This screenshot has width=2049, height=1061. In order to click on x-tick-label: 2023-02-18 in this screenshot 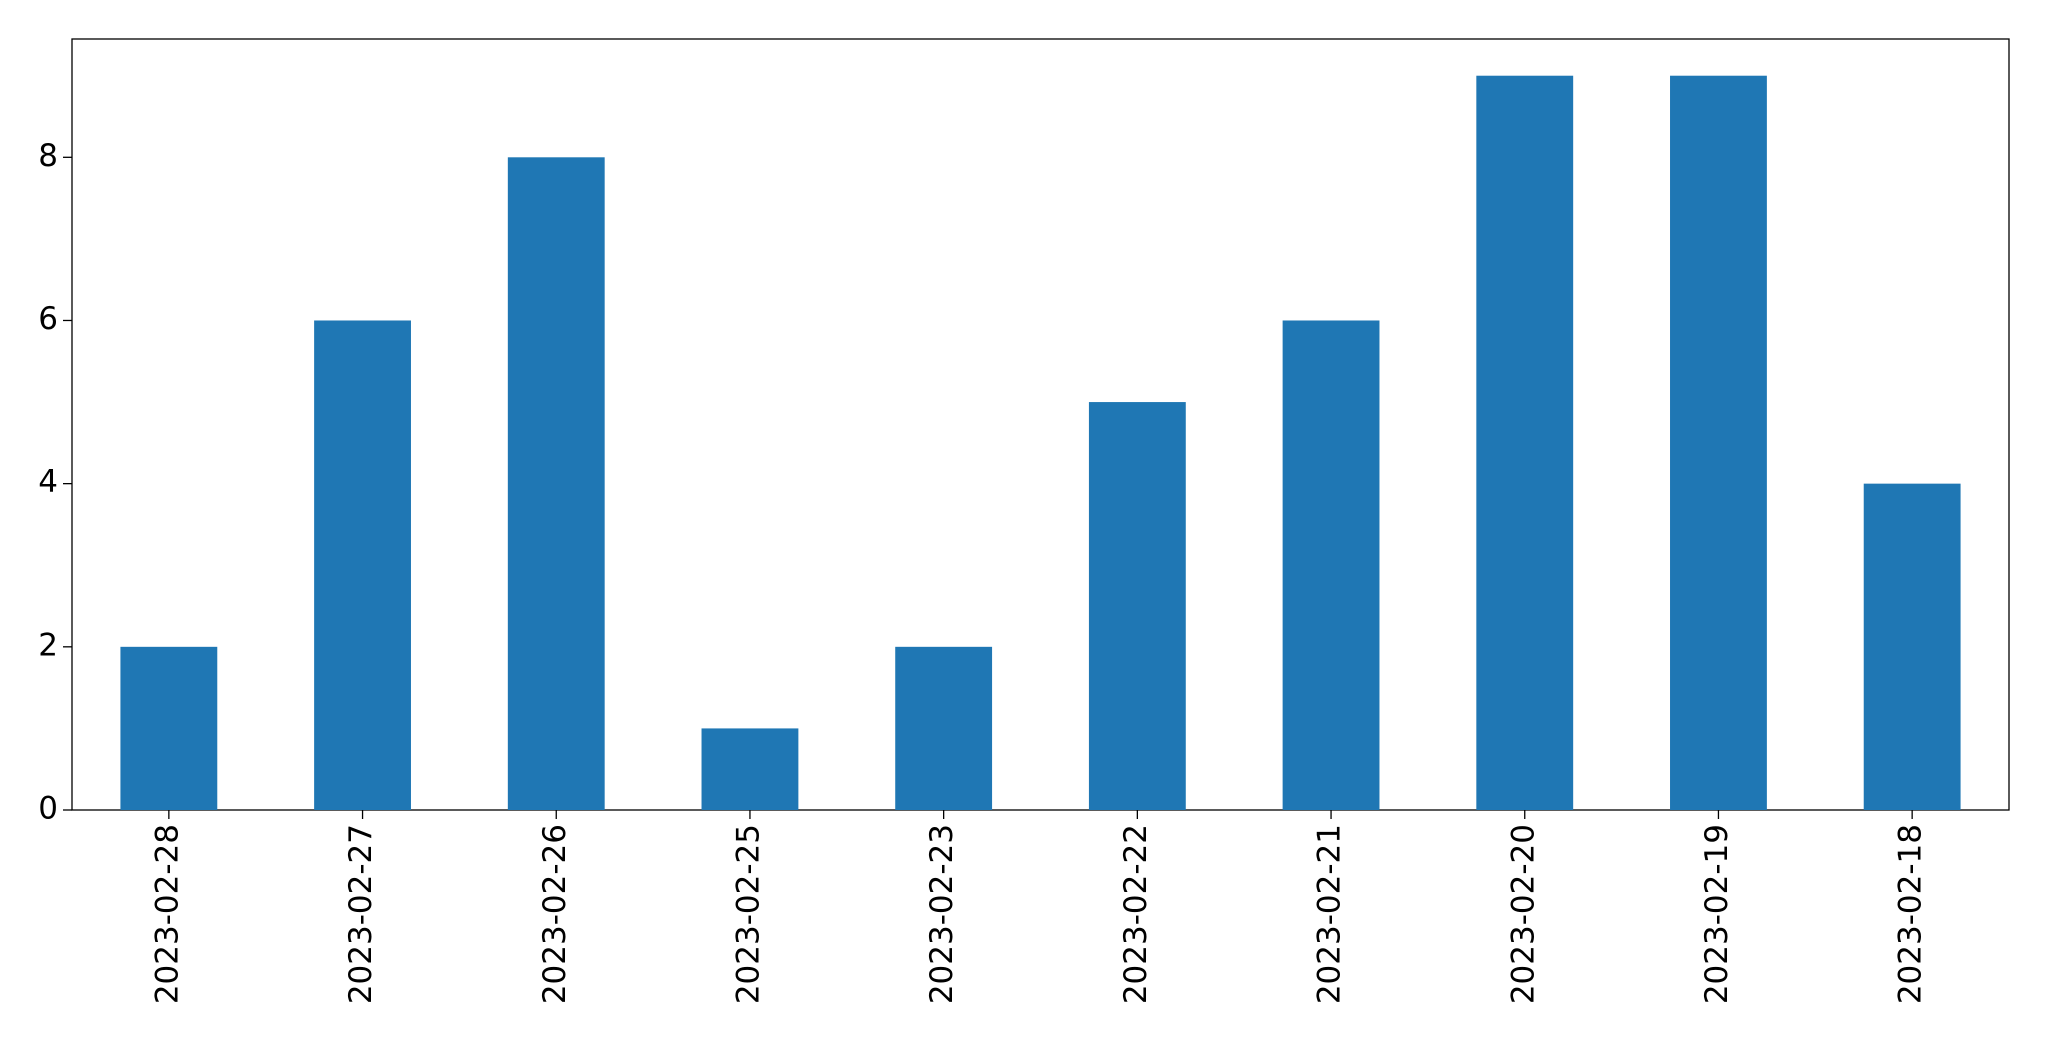, I will do `click(1911, 914)`.